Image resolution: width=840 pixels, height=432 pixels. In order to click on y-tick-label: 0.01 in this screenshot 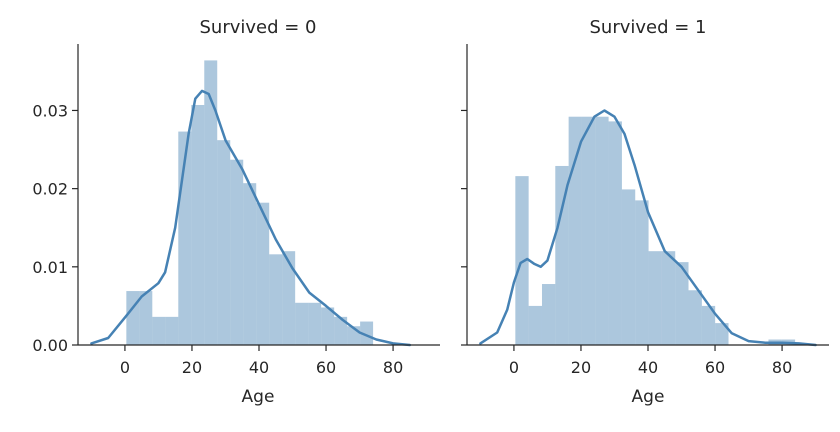, I will do `click(50, 267)`.